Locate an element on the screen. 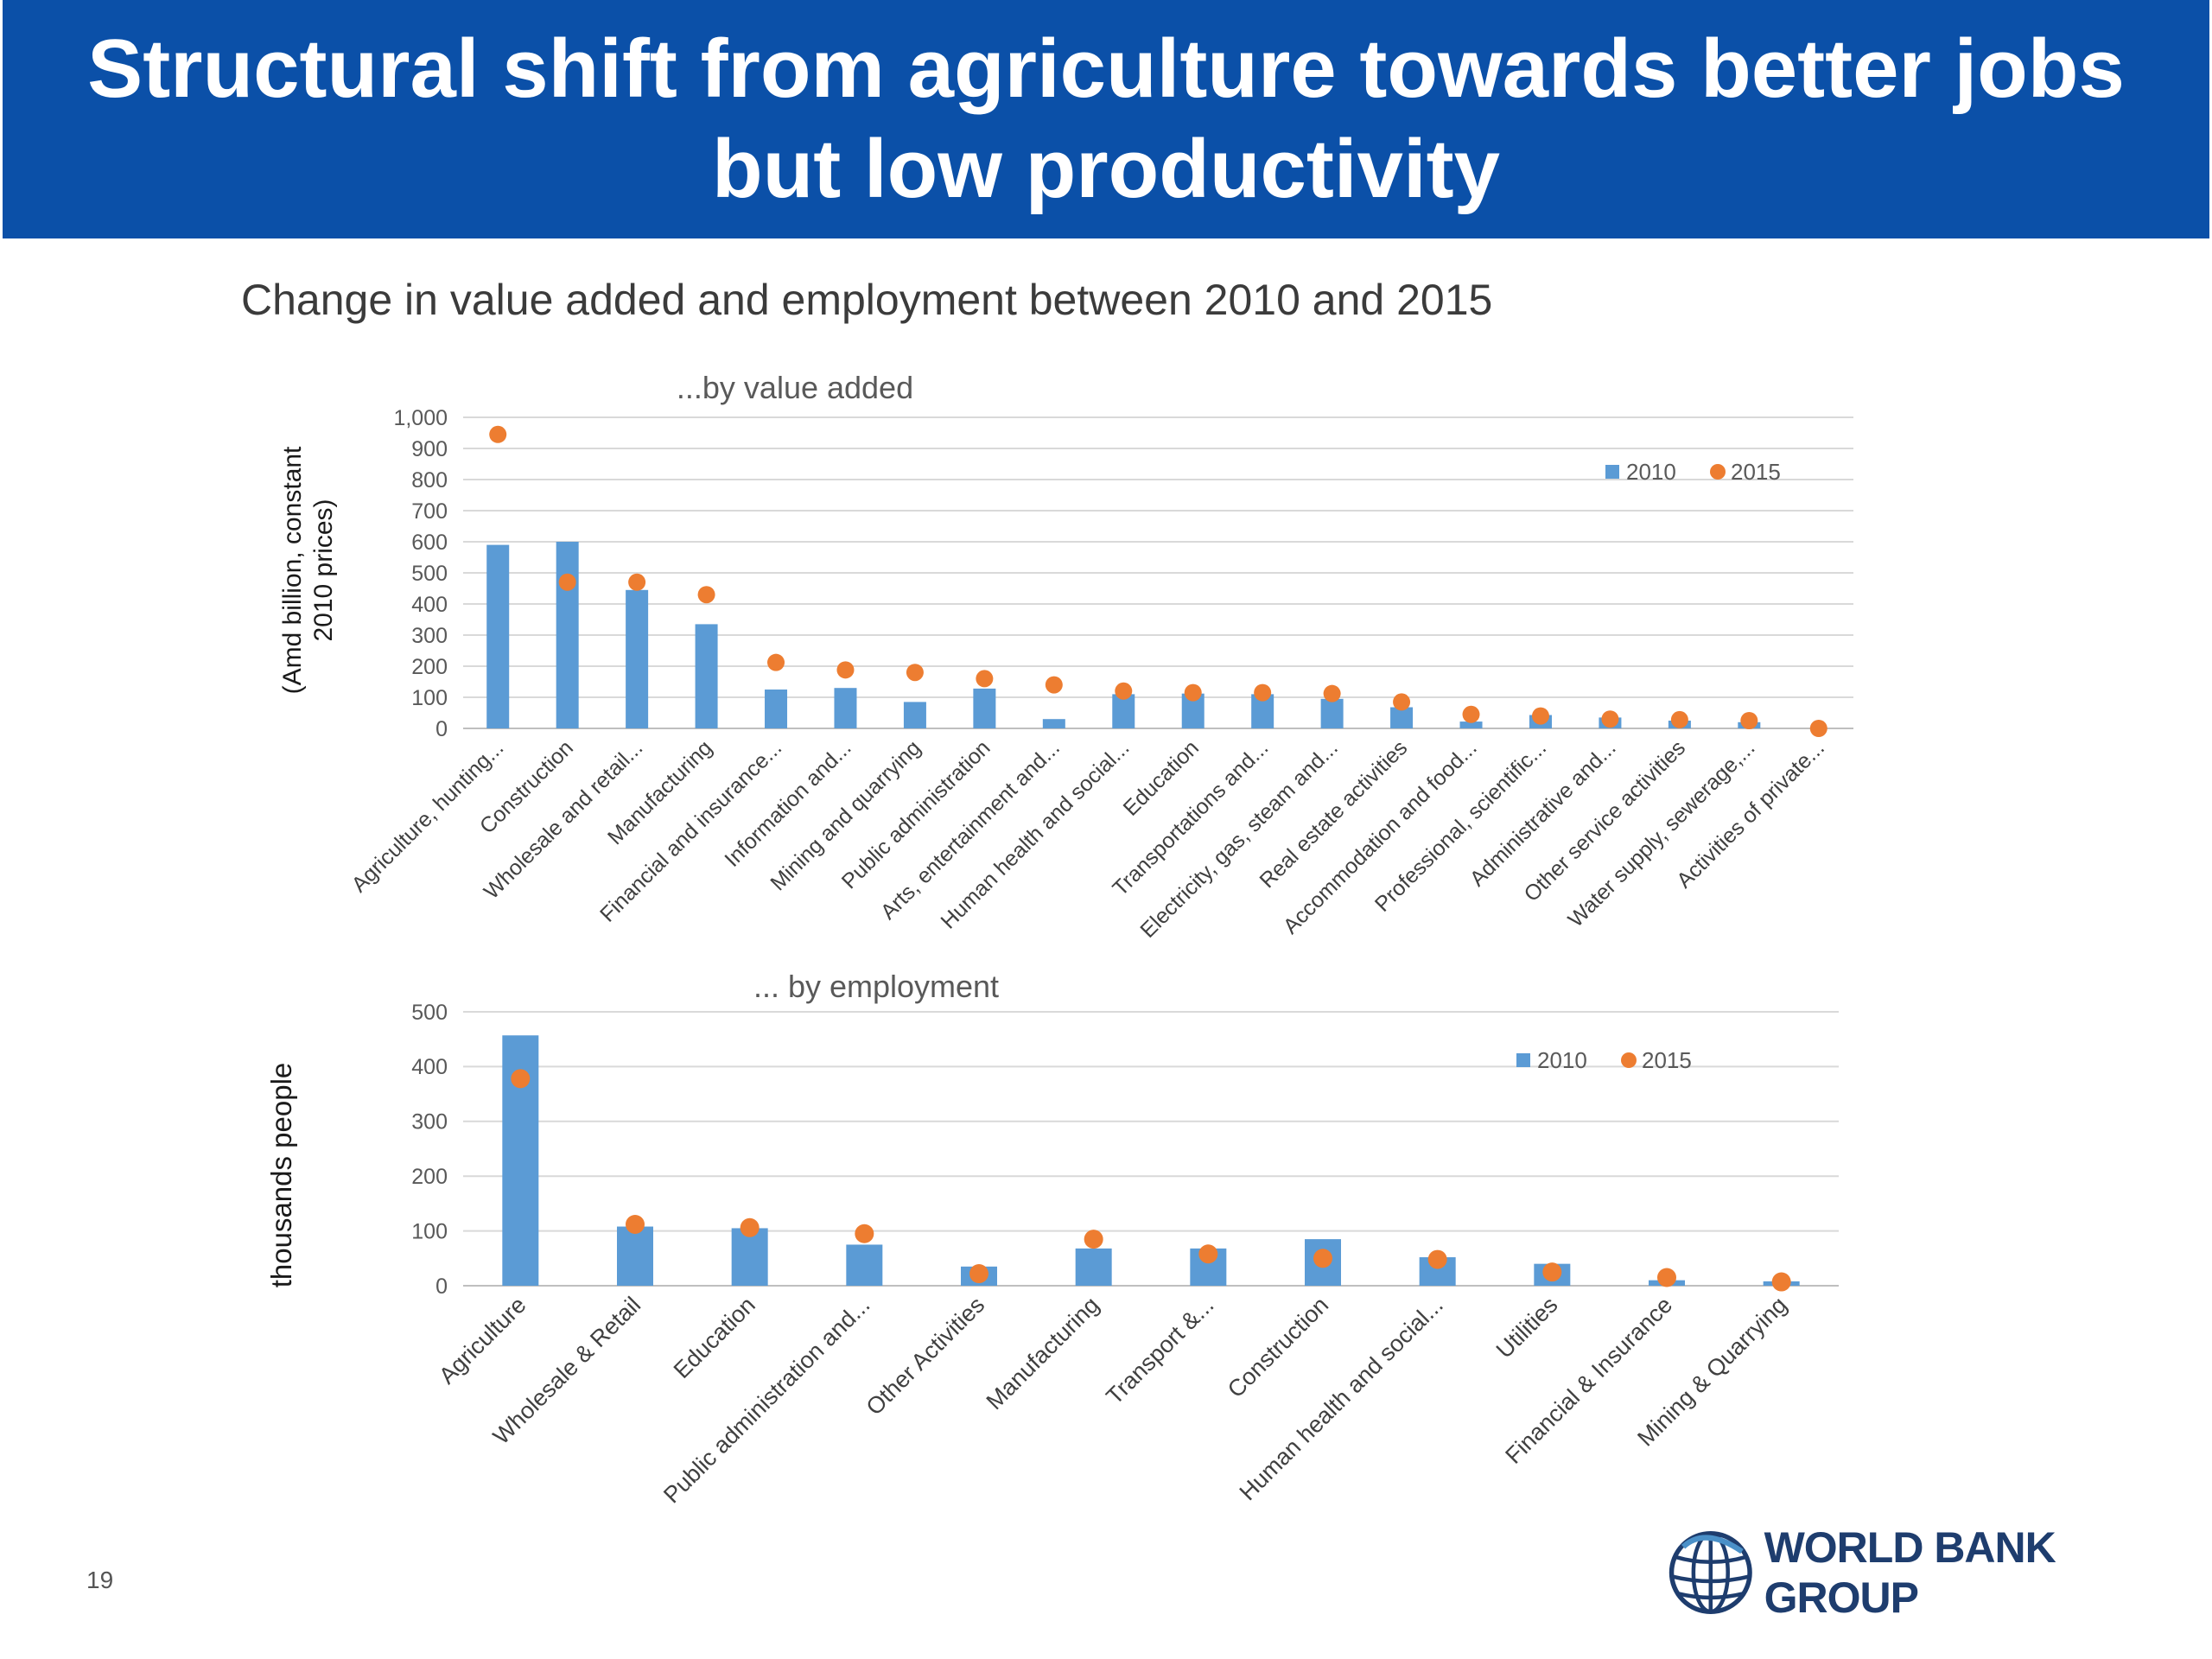  va-y-tick-label: 200 is located at coordinates (429, 667).